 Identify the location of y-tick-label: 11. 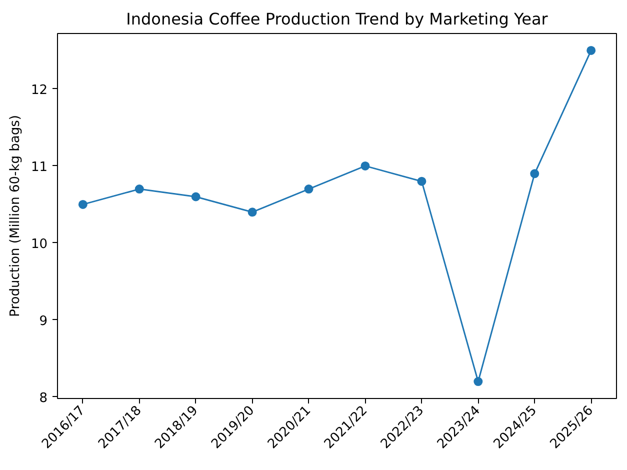
(39, 167).